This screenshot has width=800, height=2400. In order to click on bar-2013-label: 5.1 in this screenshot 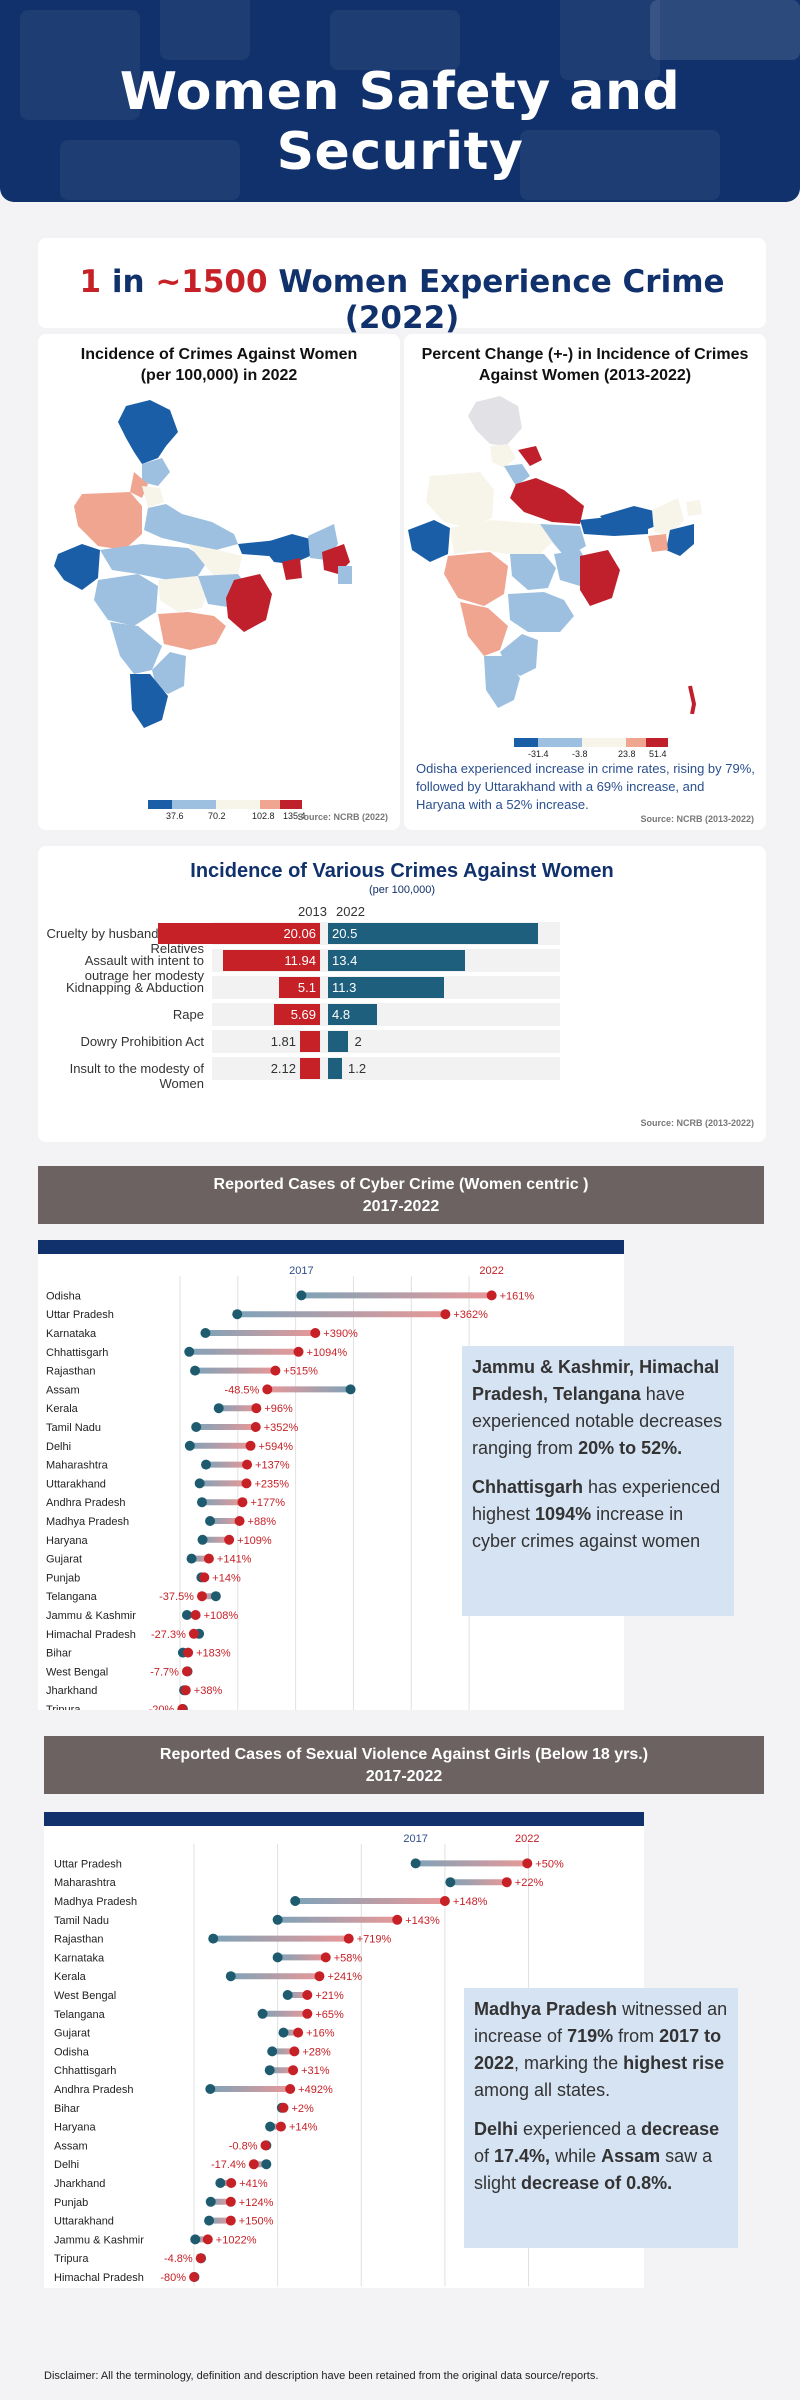, I will do `click(306, 987)`.